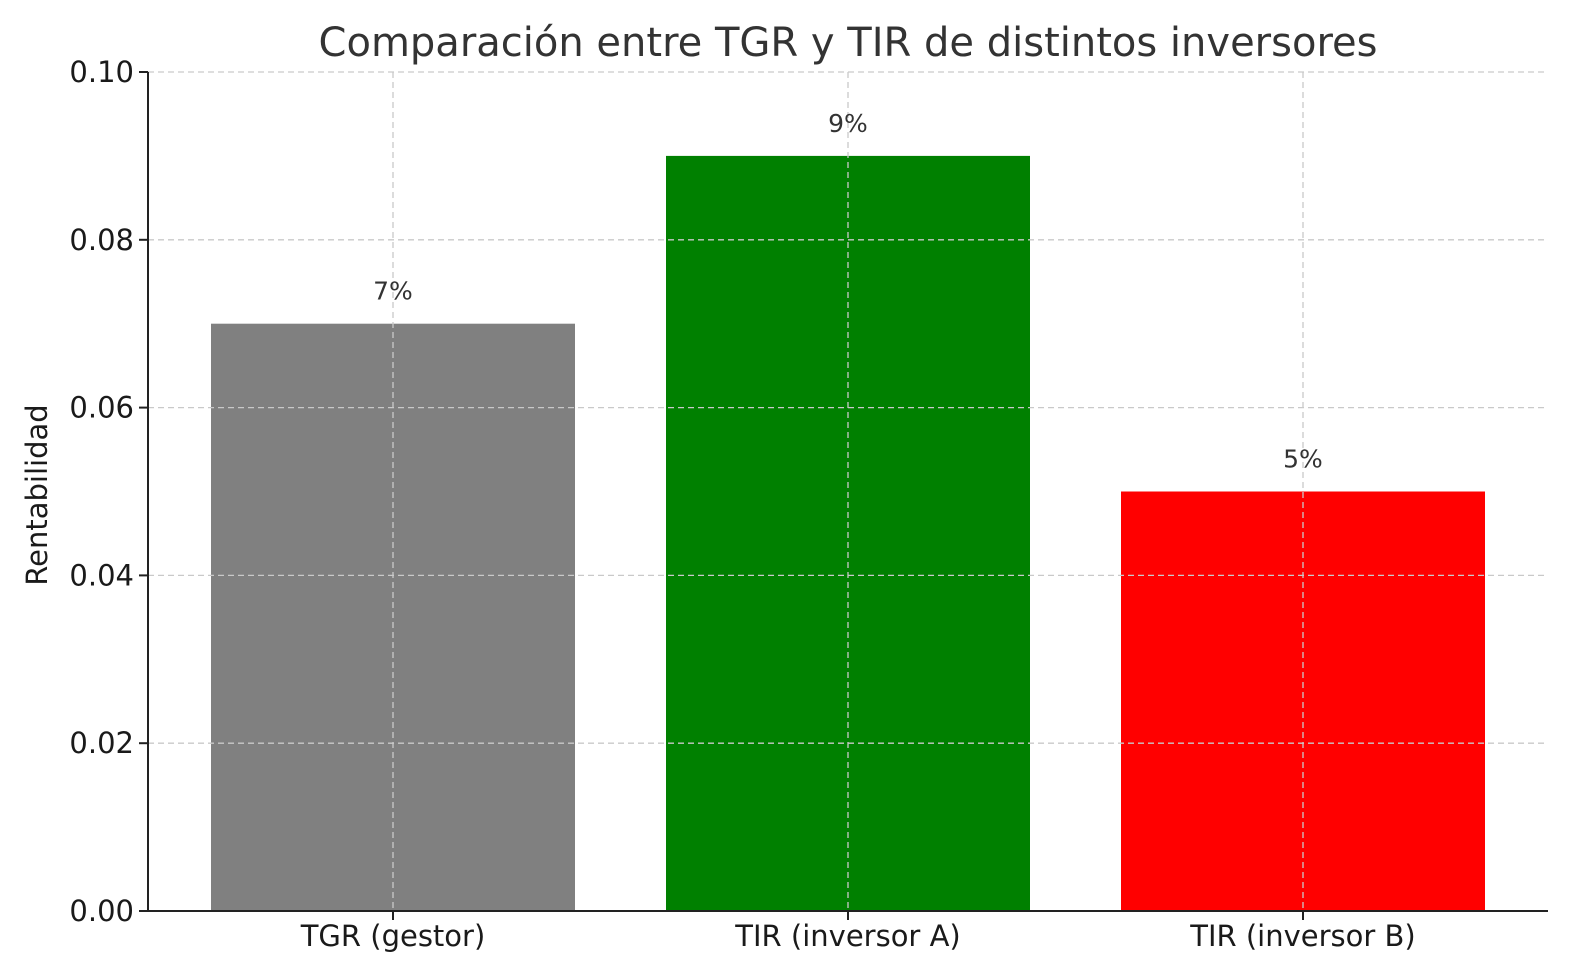 Image resolution: width=1580 pixels, height=980 pixels. What do you see at coordinates (848, 123) in the screenshot?
I see `bar-value-label: 9%` at bounding box center [848, 123].